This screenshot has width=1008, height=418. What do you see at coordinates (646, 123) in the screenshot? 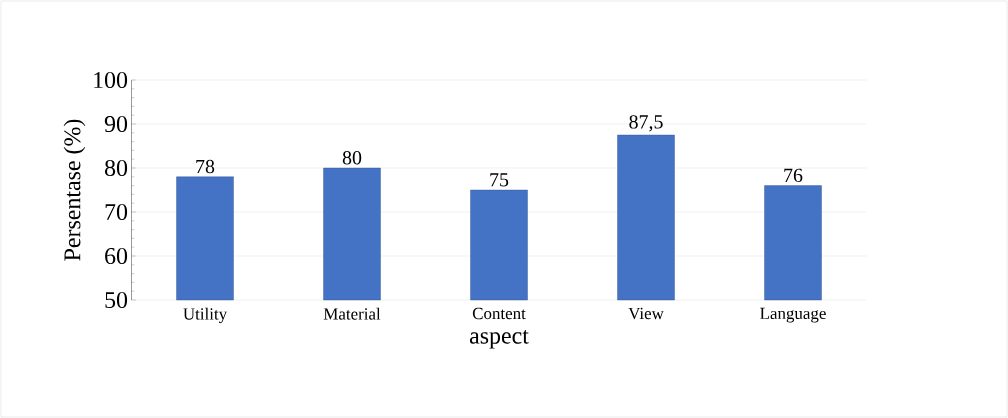
I see `data-label: 87,5` at bounding box center [646, 123].